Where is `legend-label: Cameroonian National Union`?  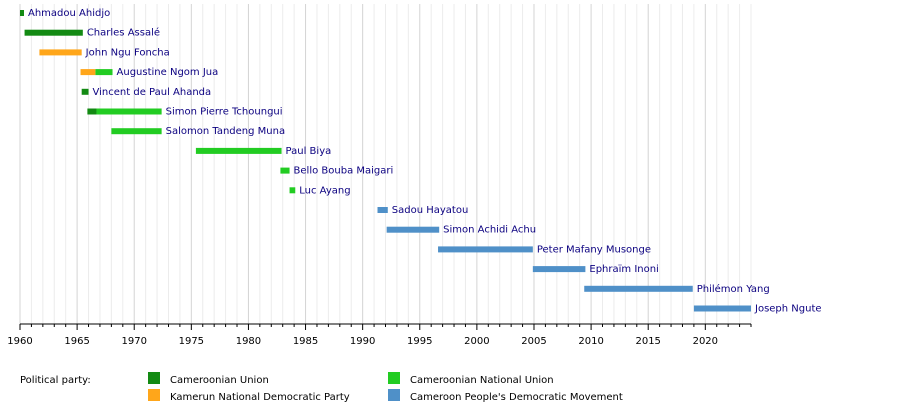
legend-label: Cameroonian National Union is located at coordinates (482, 380).